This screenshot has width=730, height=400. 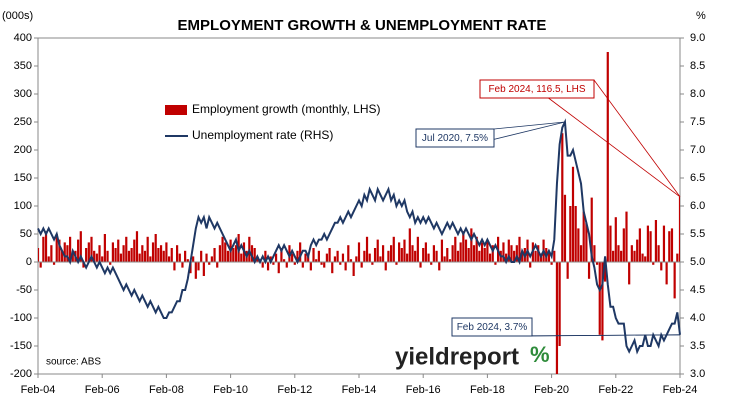 What do you see at coordinates (21, 346) in the screenshot?
I see `y-tick-label: -150` at bounding box center [21, 346].